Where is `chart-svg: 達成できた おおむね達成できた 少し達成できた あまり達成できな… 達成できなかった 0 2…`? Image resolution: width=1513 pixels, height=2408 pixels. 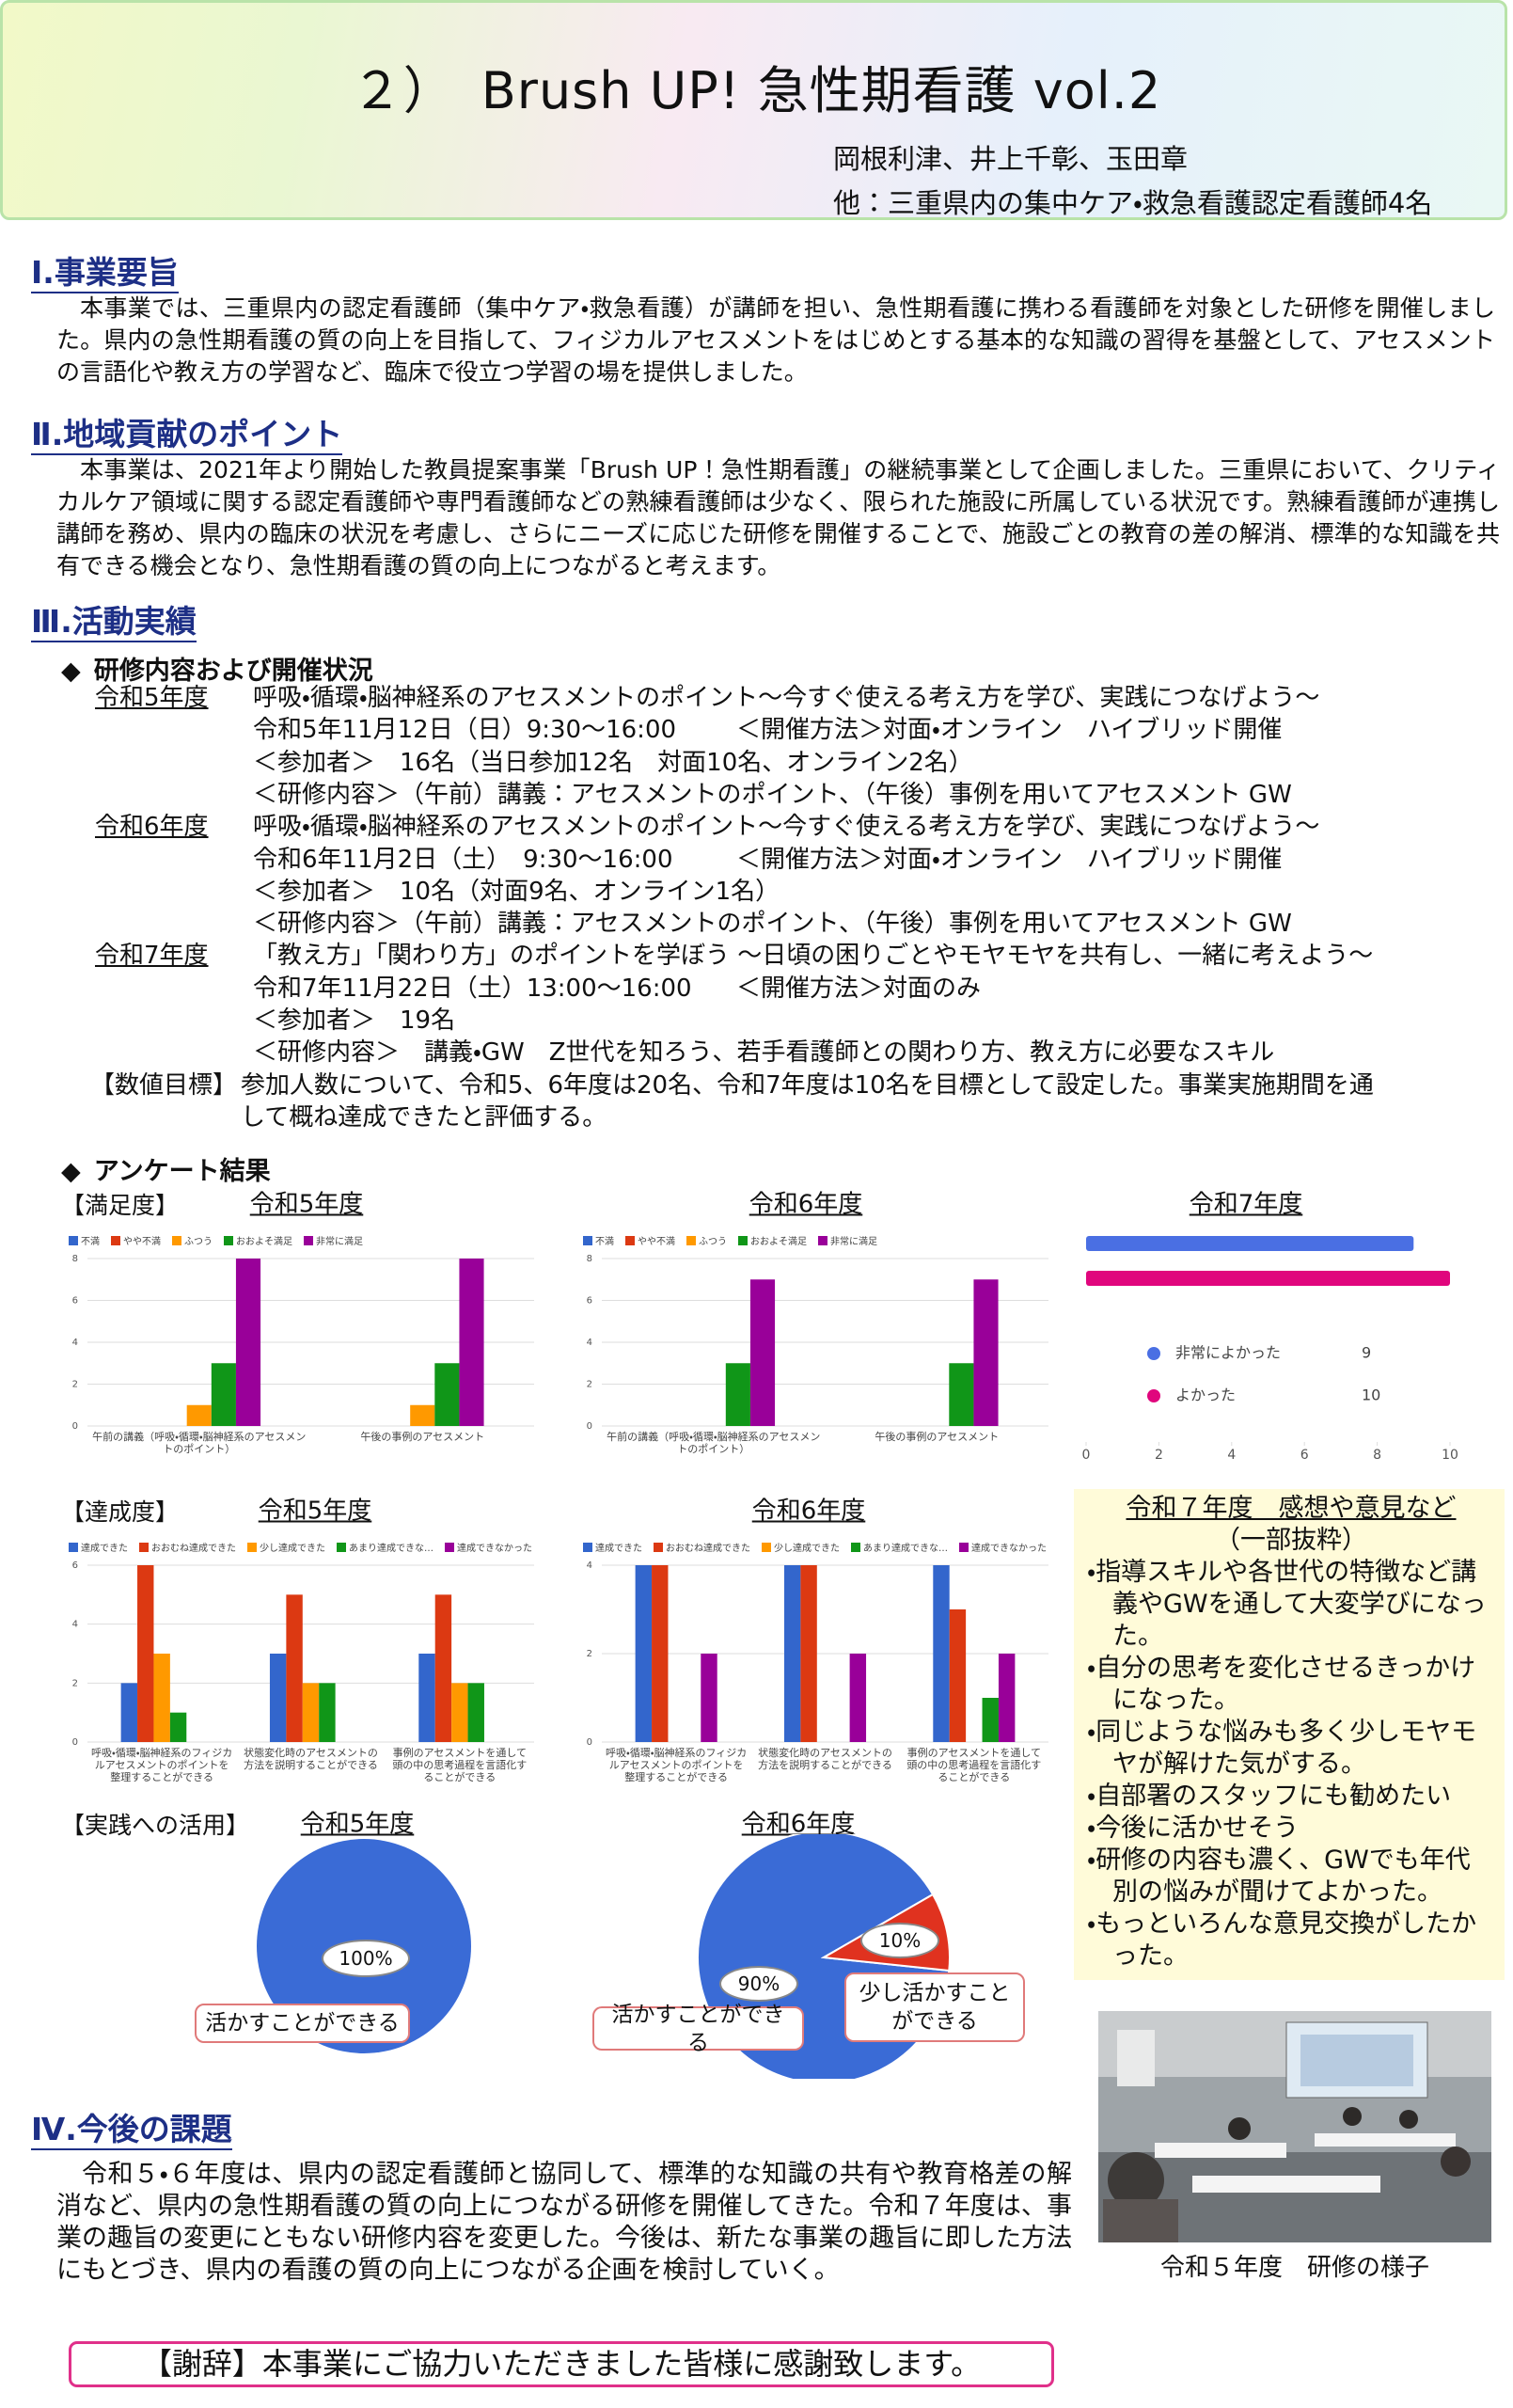
chart-svg: 達成できた おおむね達成できた 少し達成できた あまり達成できな… 達成できなかった 0 2… is located at coordinates (301, 1645).